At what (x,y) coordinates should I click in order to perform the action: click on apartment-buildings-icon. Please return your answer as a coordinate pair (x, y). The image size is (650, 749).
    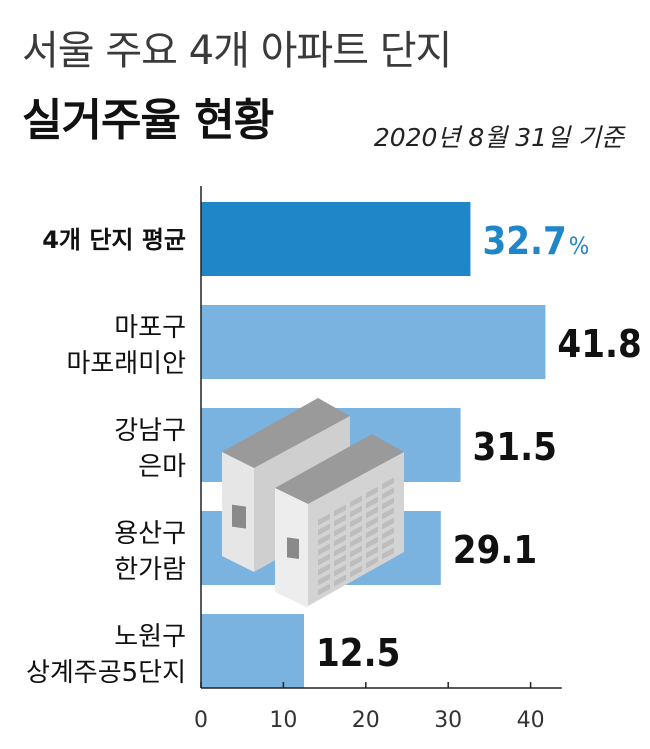
    Looking at the image, I should click on (313, 503).